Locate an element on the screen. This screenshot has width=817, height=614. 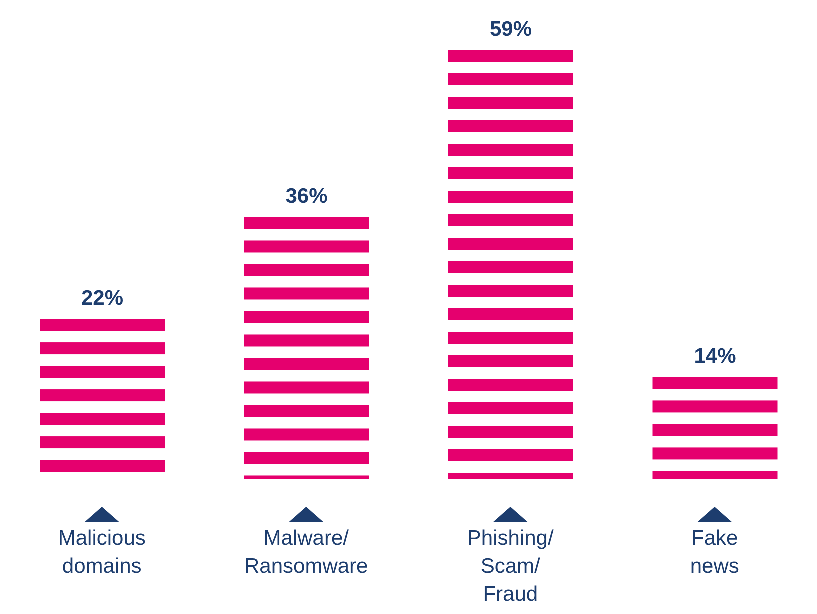
x-tick-label: Phishing/Scam/Fraud is located at coordinates (510, 566).